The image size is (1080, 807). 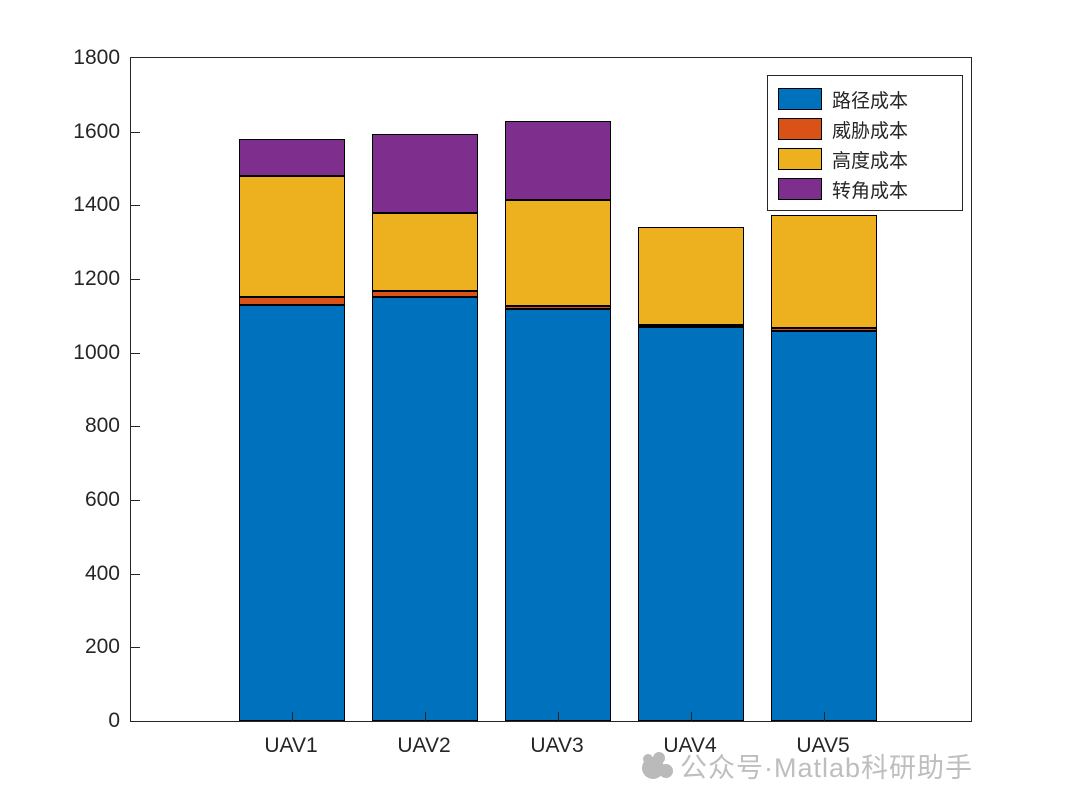 I want to click on y-tick-label: 1000, so click(x=96, y=352).